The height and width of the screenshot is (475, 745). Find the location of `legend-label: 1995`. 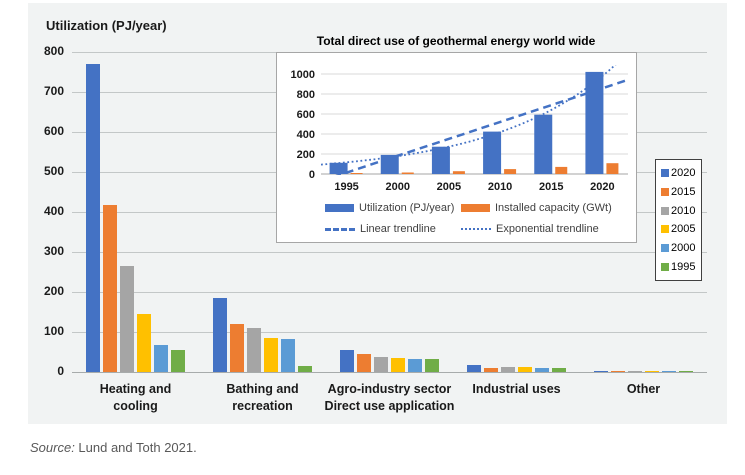

legend-label: 1995 is located at coordinates (683, 266).